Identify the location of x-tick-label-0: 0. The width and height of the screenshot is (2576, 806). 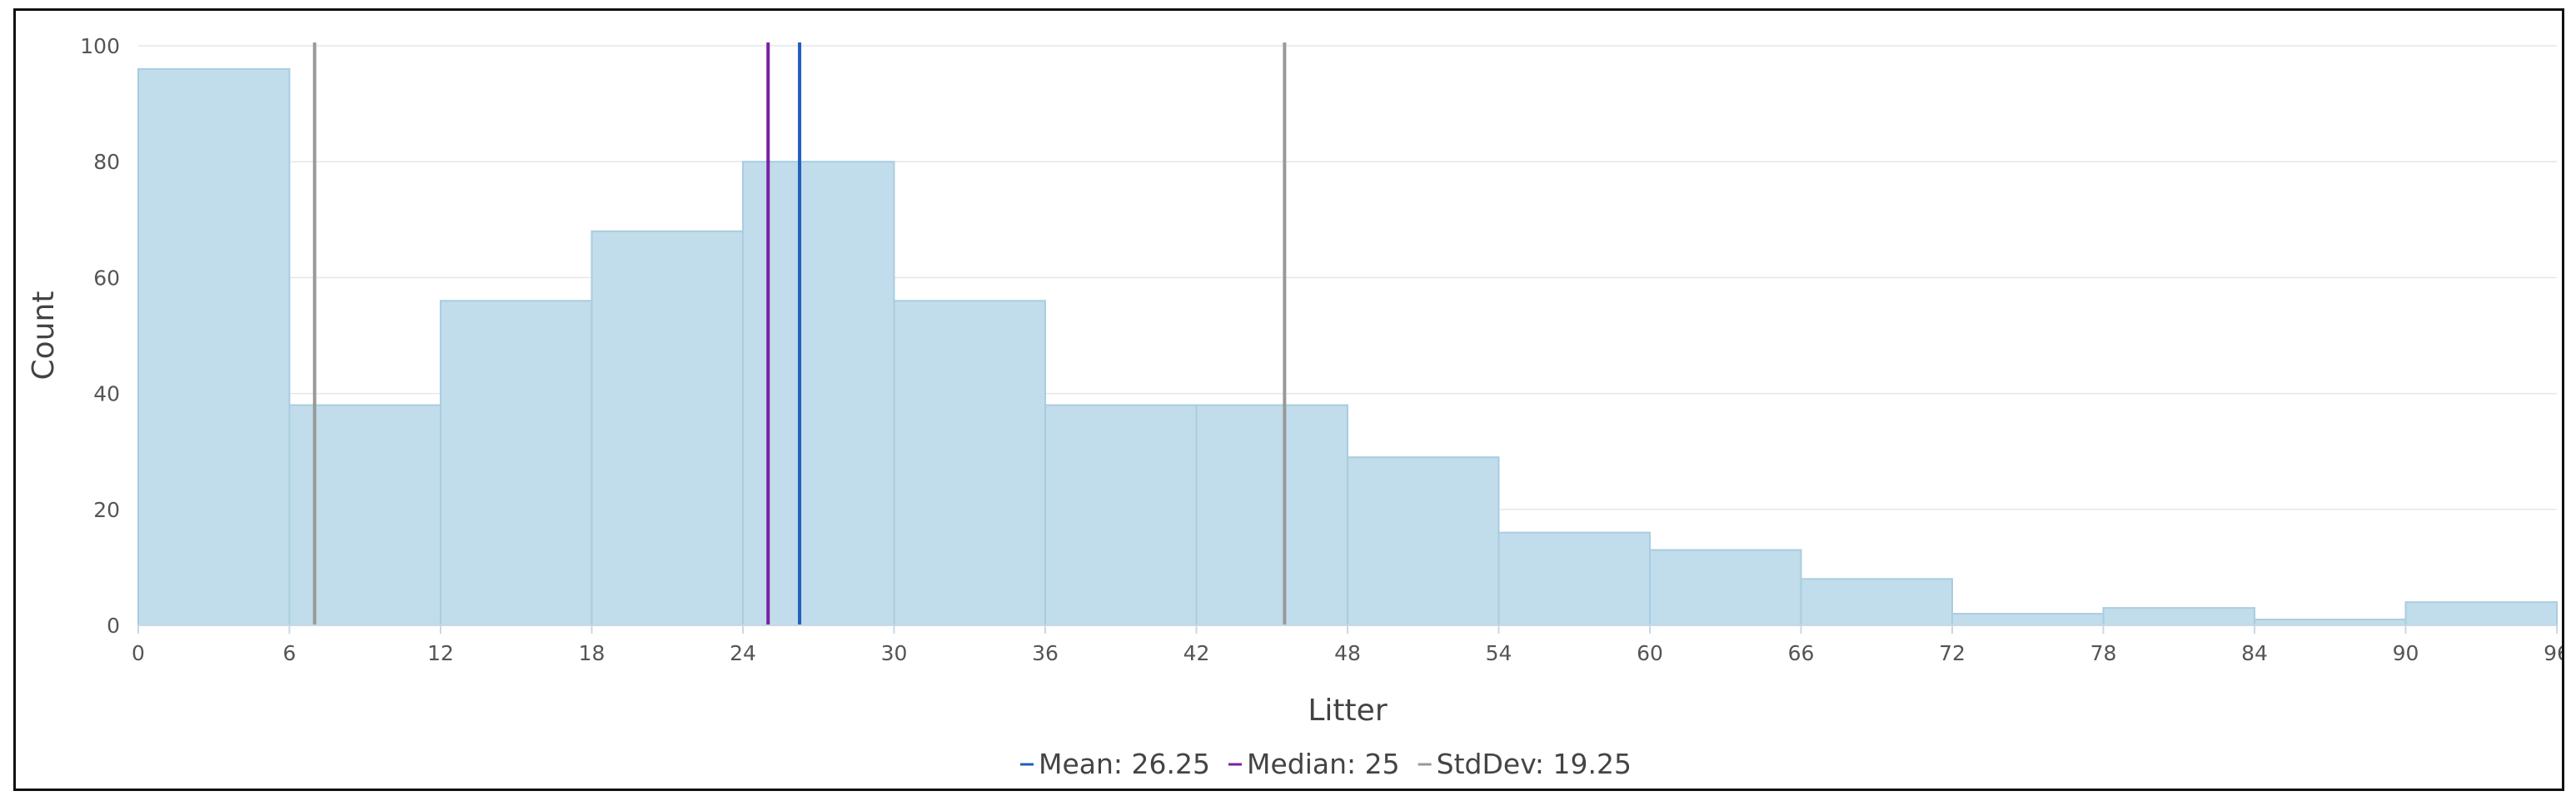
(138, 653).